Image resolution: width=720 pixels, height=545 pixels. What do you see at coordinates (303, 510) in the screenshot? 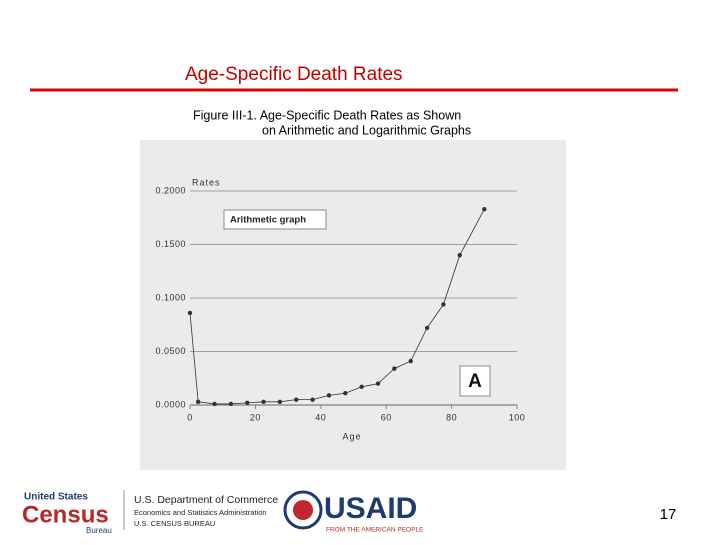
I see `usaid-seal` at bounding box center [303, 510].